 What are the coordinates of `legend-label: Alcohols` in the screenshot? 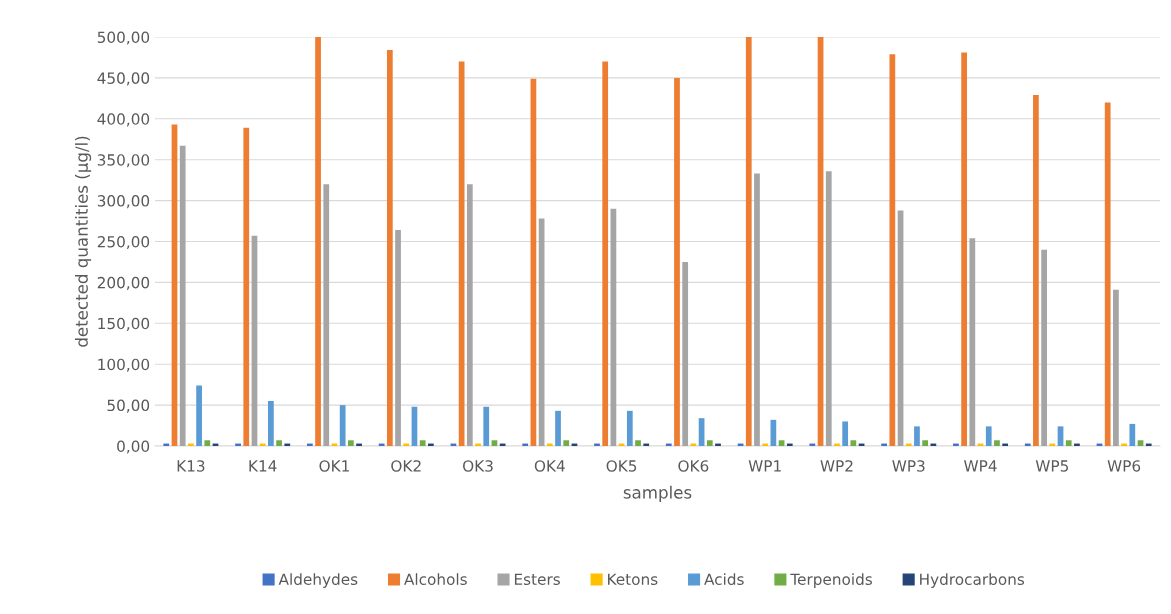 It's located at (435, 579).